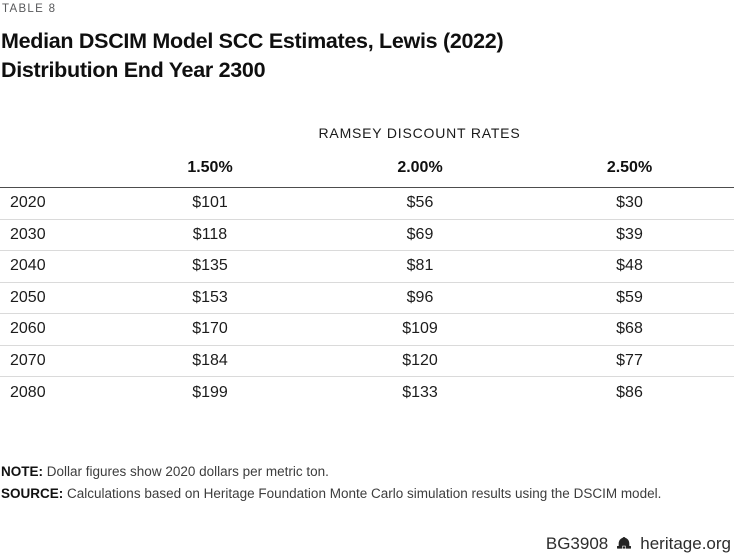  What do you see at coordinates (629, 167) in the screenshot?
I see `column-header-rate-3: 2.50%` at bounding box center [629, 167].